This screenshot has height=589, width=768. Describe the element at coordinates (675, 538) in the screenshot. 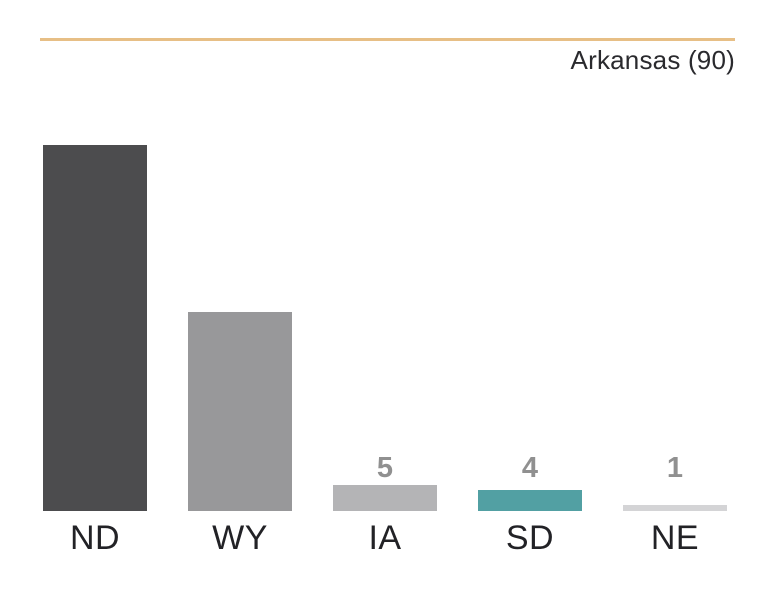

I see `bar-category-label: NE` at that location.